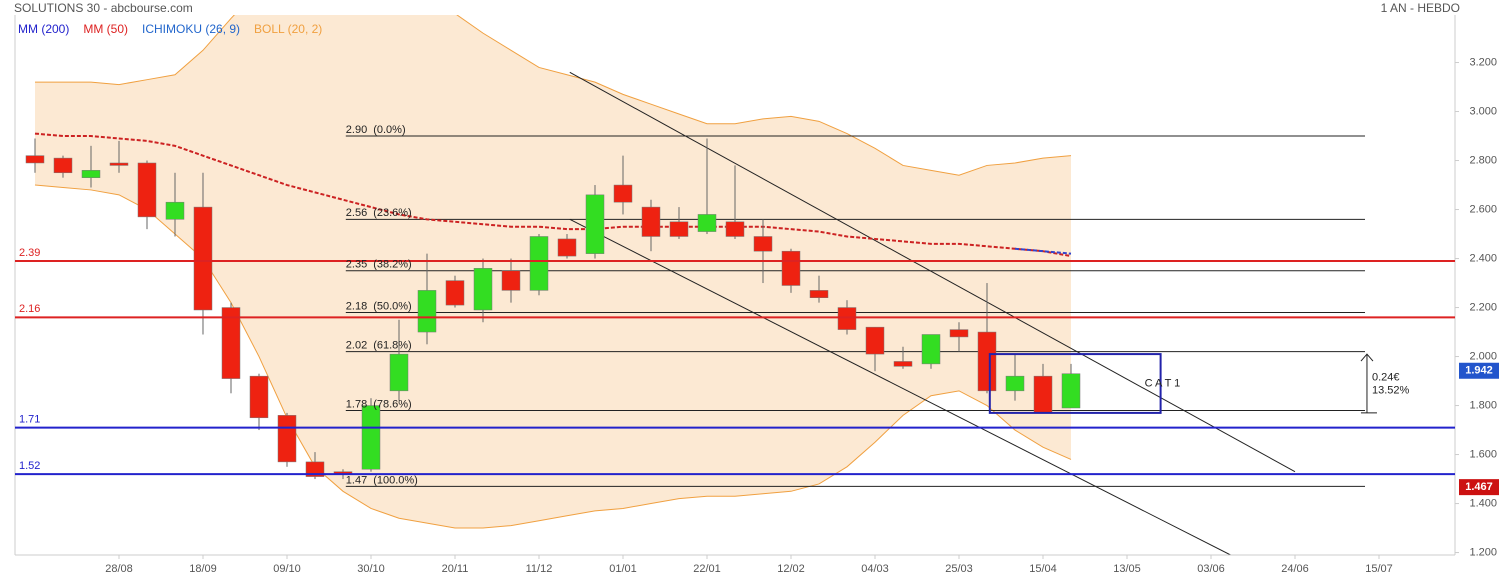  What do you see at coordinates (1163, 383) in the screenshot?
I see `box-label: C A T 1` at bounding box center [1163, 383].